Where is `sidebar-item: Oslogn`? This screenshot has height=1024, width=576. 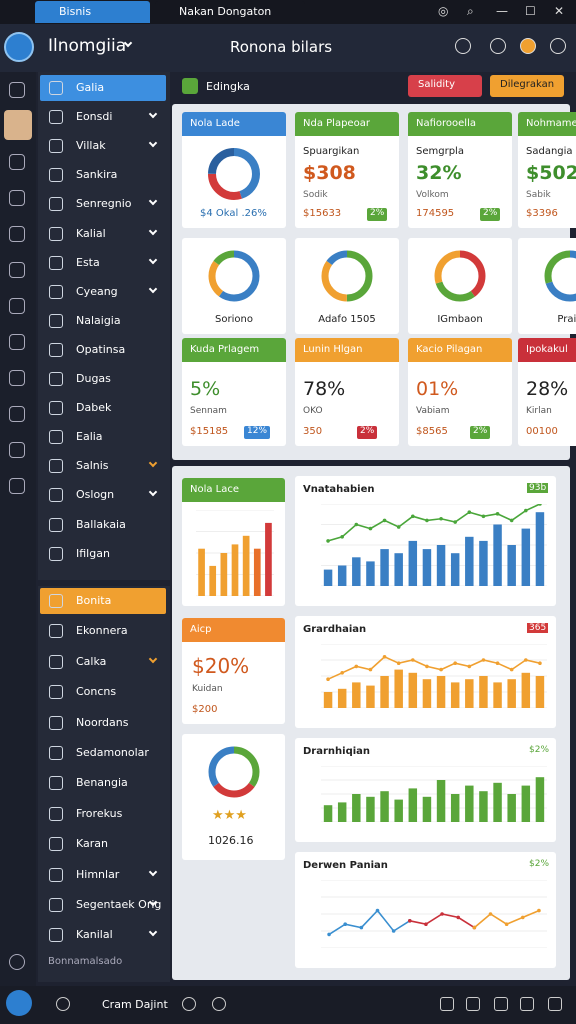 sidebar-item: Oslogn is located at coordinates (103, 495).